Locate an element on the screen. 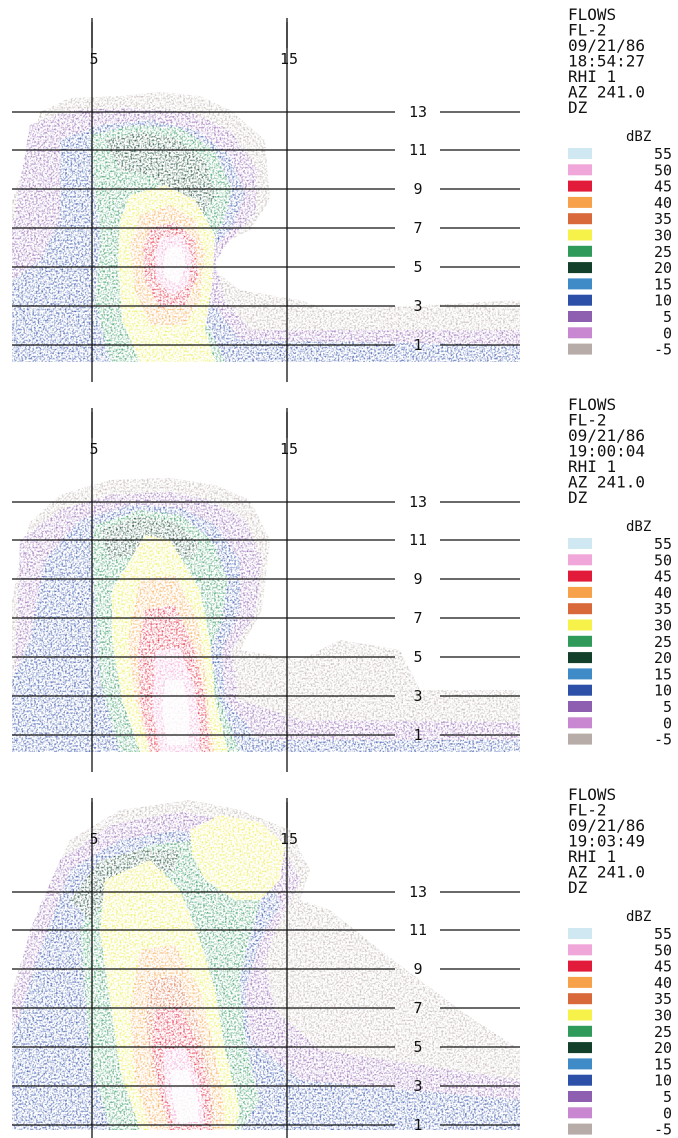  legend-swatch--5 is located at coordinates (580, 1129).